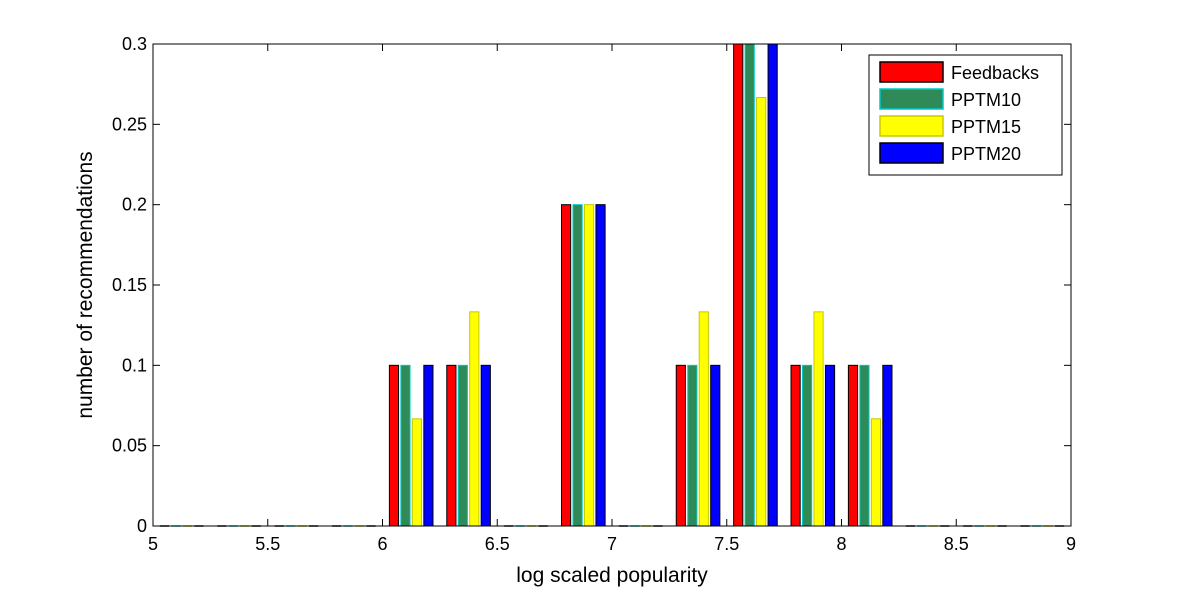  I want to click on legend-label-pptm15: PPTM15, so click(986, 127).